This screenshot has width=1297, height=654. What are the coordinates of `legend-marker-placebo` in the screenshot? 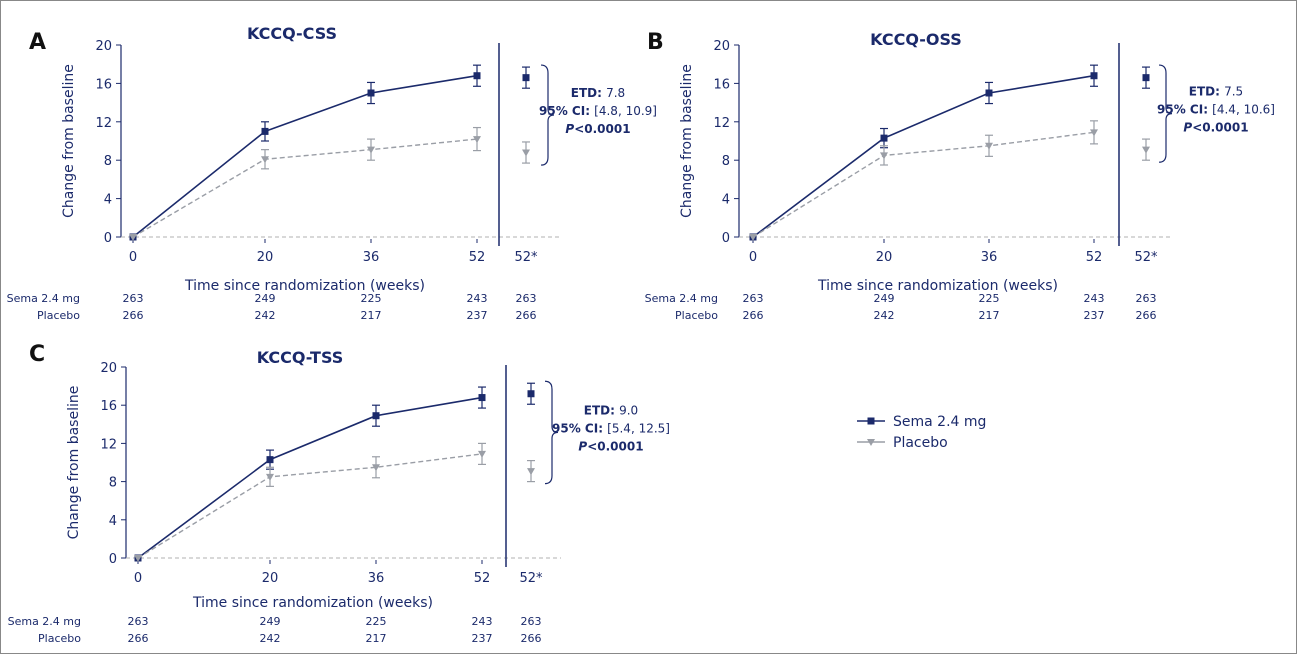 It's located at (871, 442).